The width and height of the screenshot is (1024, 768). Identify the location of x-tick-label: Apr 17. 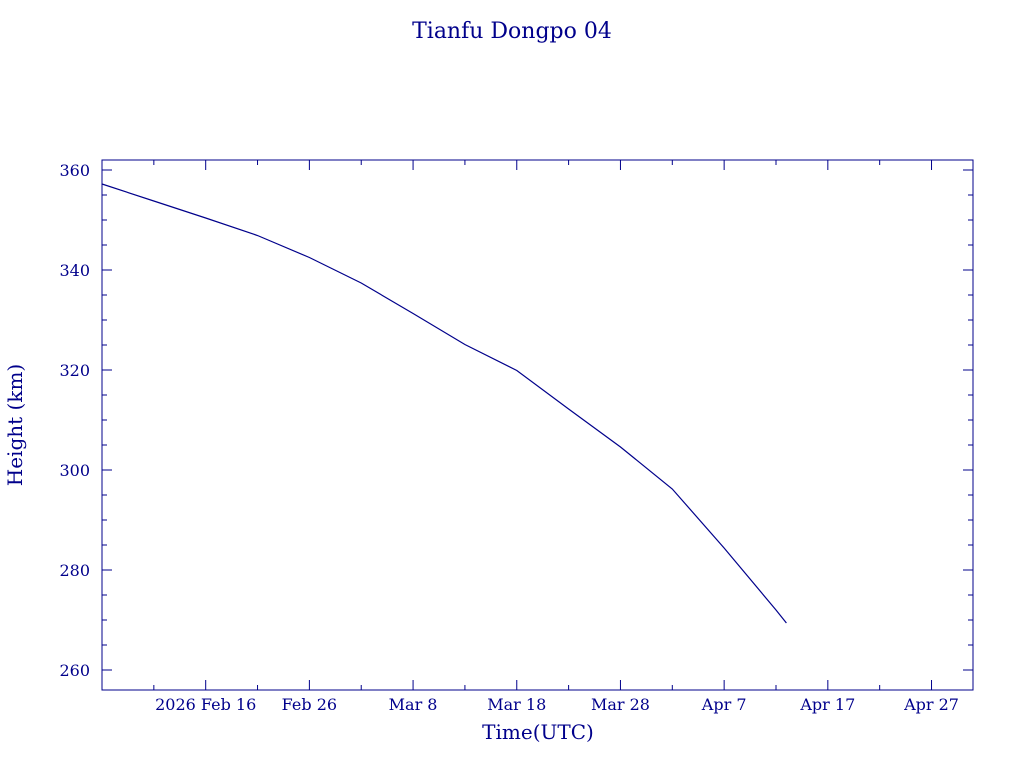
(827, 704).